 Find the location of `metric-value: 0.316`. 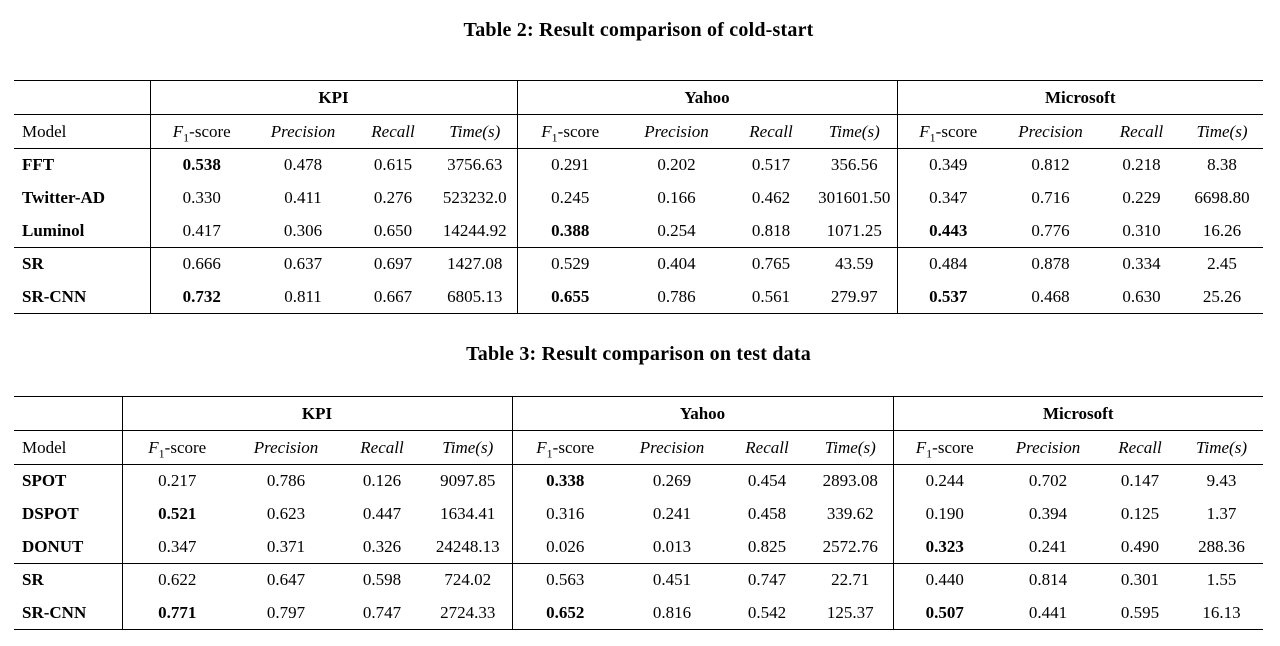

metric-value: 0.316 is located at coordinates (564, 514).